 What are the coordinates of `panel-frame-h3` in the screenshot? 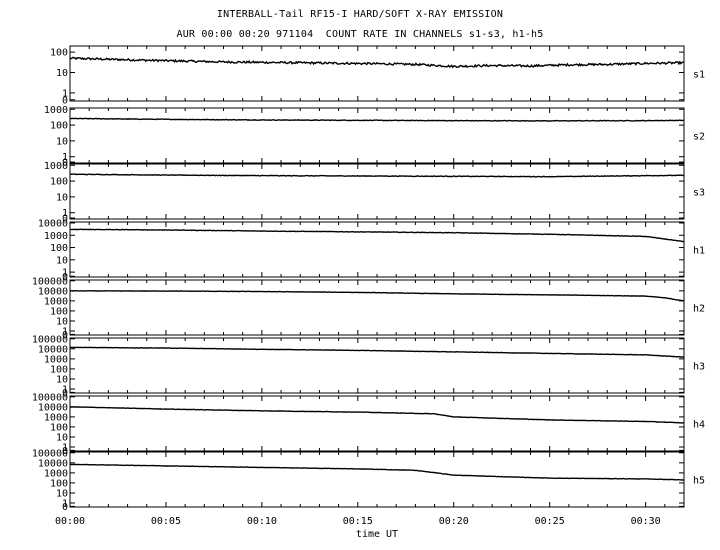 It's located at (377, 365).